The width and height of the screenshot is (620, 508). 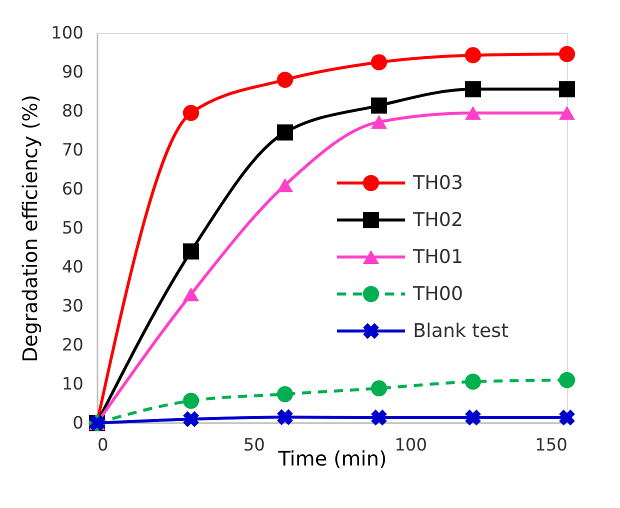 I want to click on y-tick-label: 50, so click(x=73, y=228).